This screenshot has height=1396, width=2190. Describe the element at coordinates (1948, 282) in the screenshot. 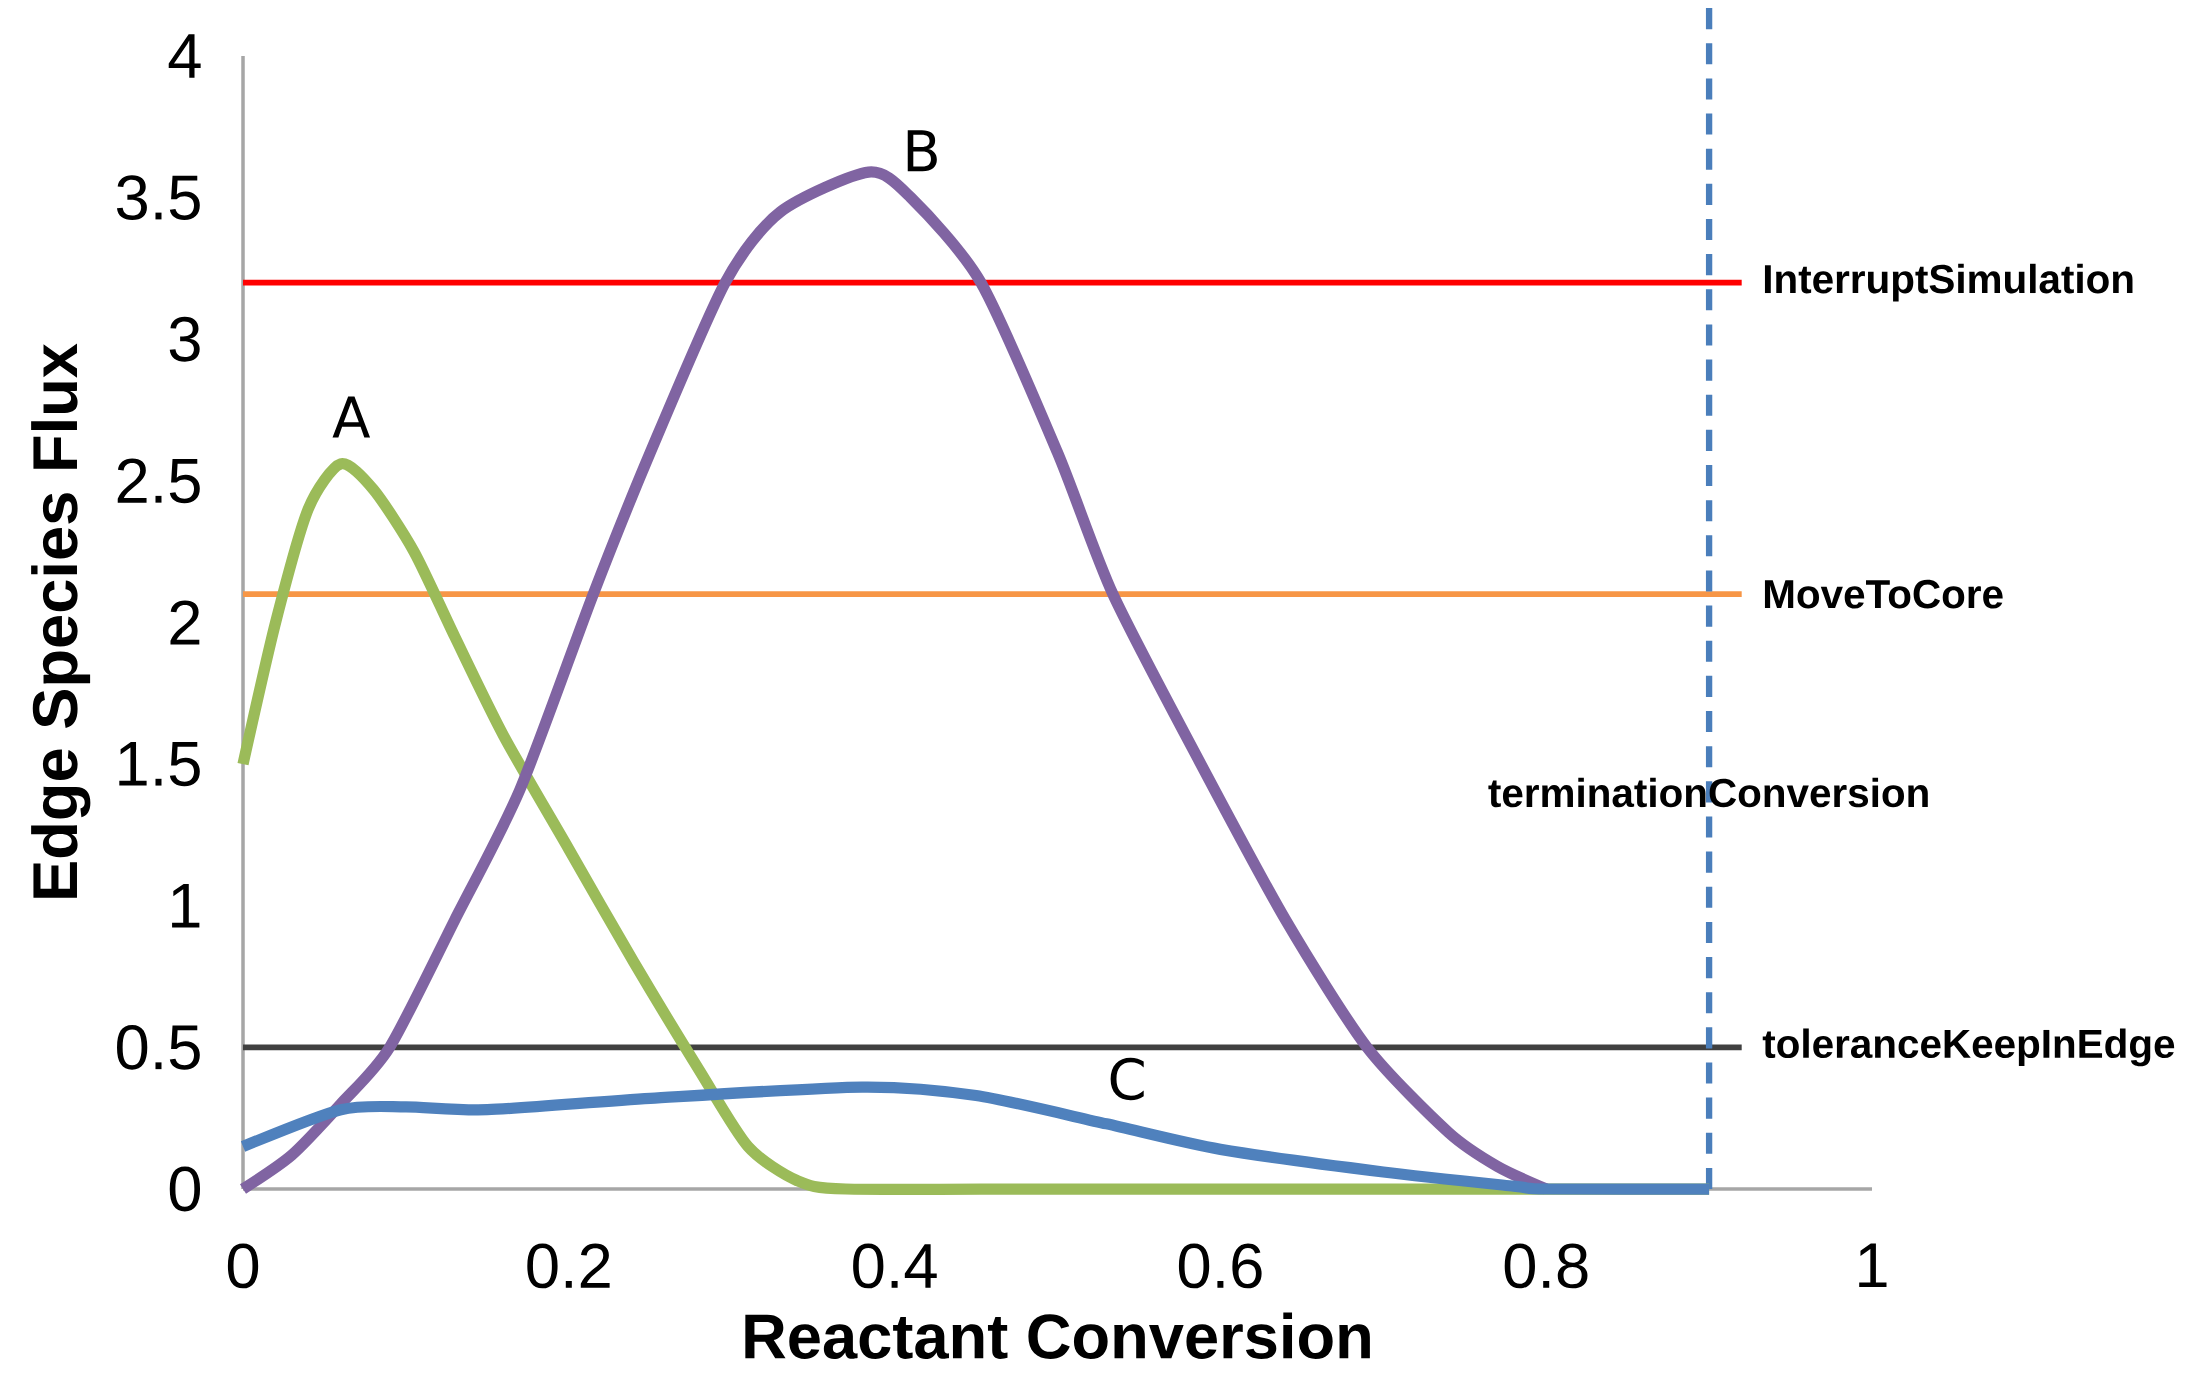

I see `ref-line-label: InterruptSimulation` at that location.